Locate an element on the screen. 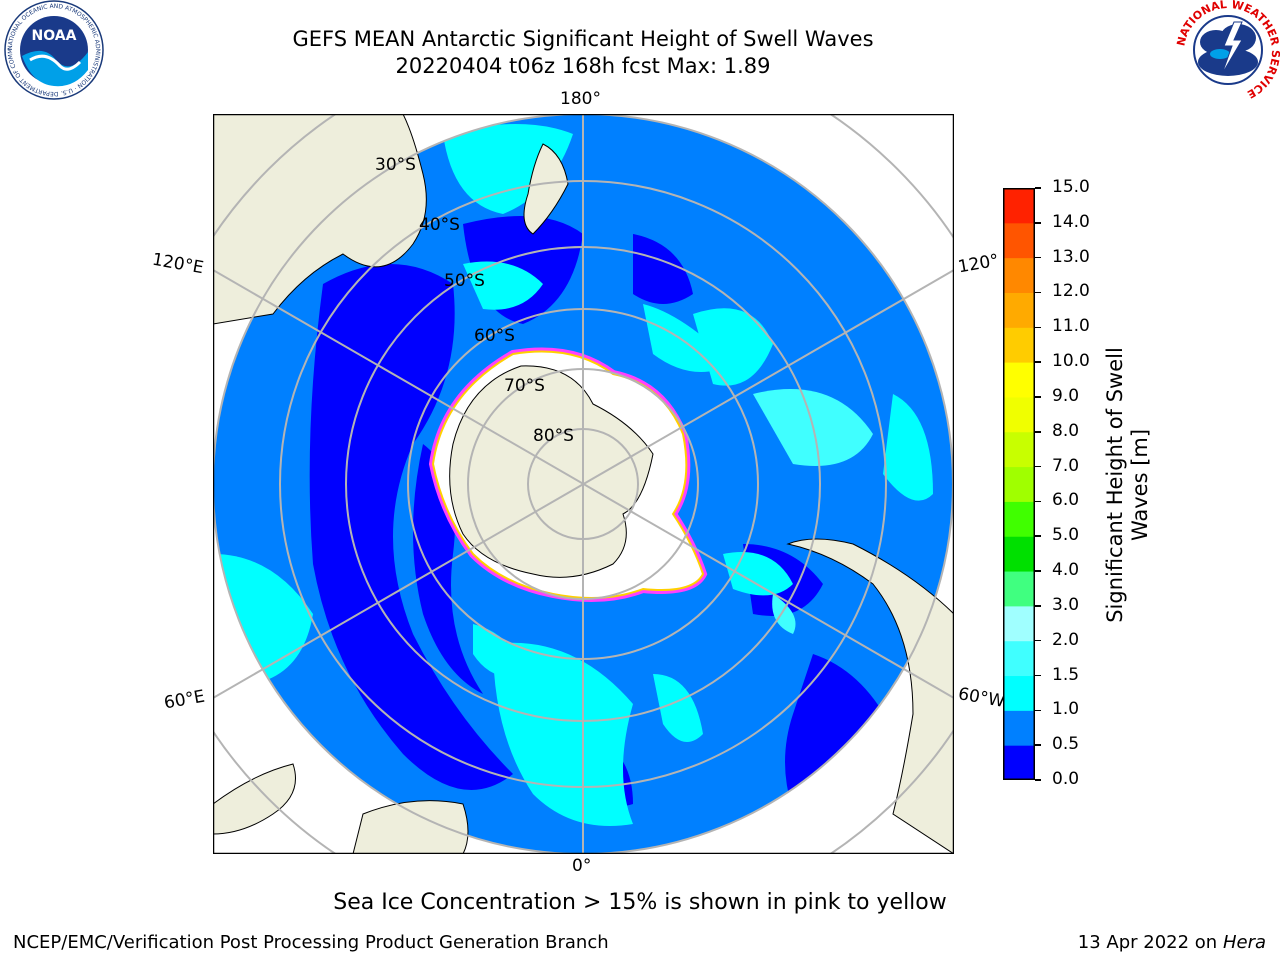  australia-land is located at coordinates (320, 219).